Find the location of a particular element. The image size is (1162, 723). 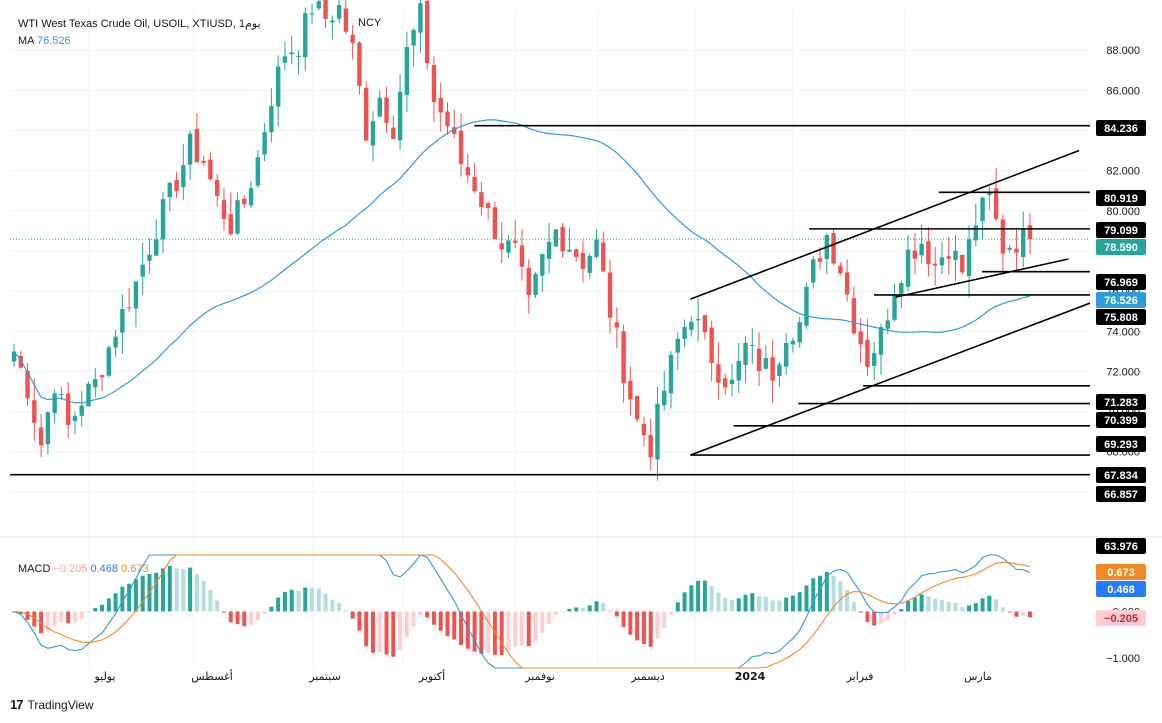

time-tick-label: فبراير is located at coordinates (860, 676).